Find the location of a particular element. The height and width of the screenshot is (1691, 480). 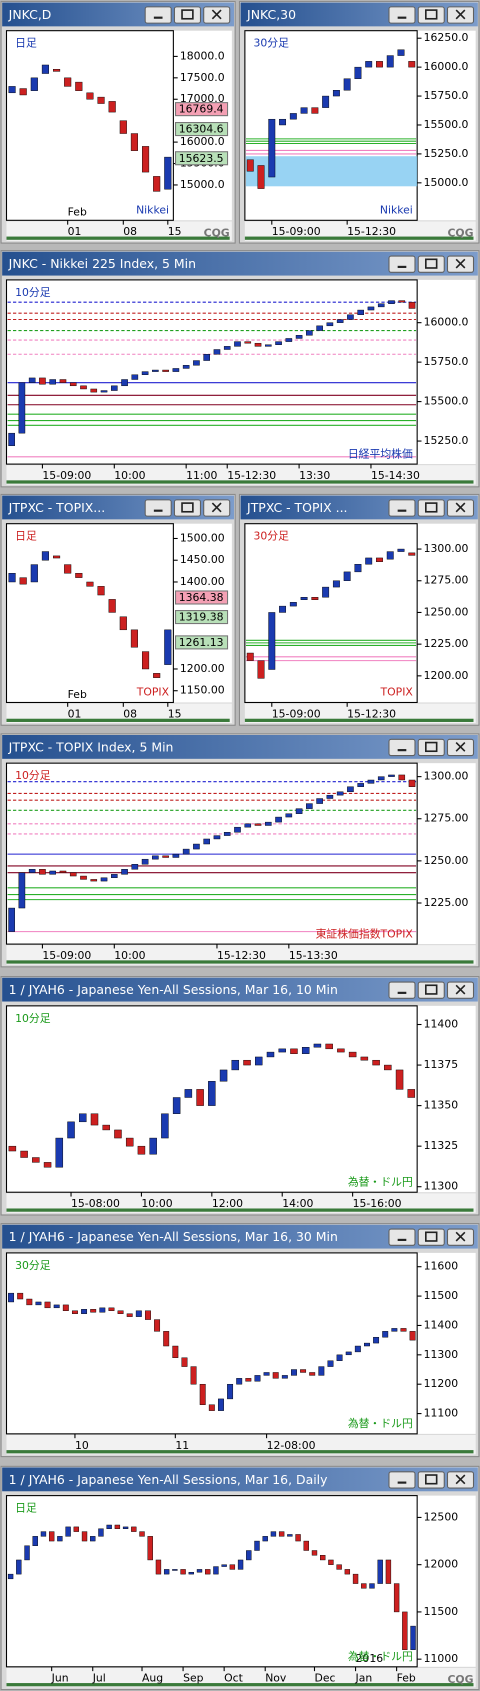

price-tag is located at coordinates (201, 109).